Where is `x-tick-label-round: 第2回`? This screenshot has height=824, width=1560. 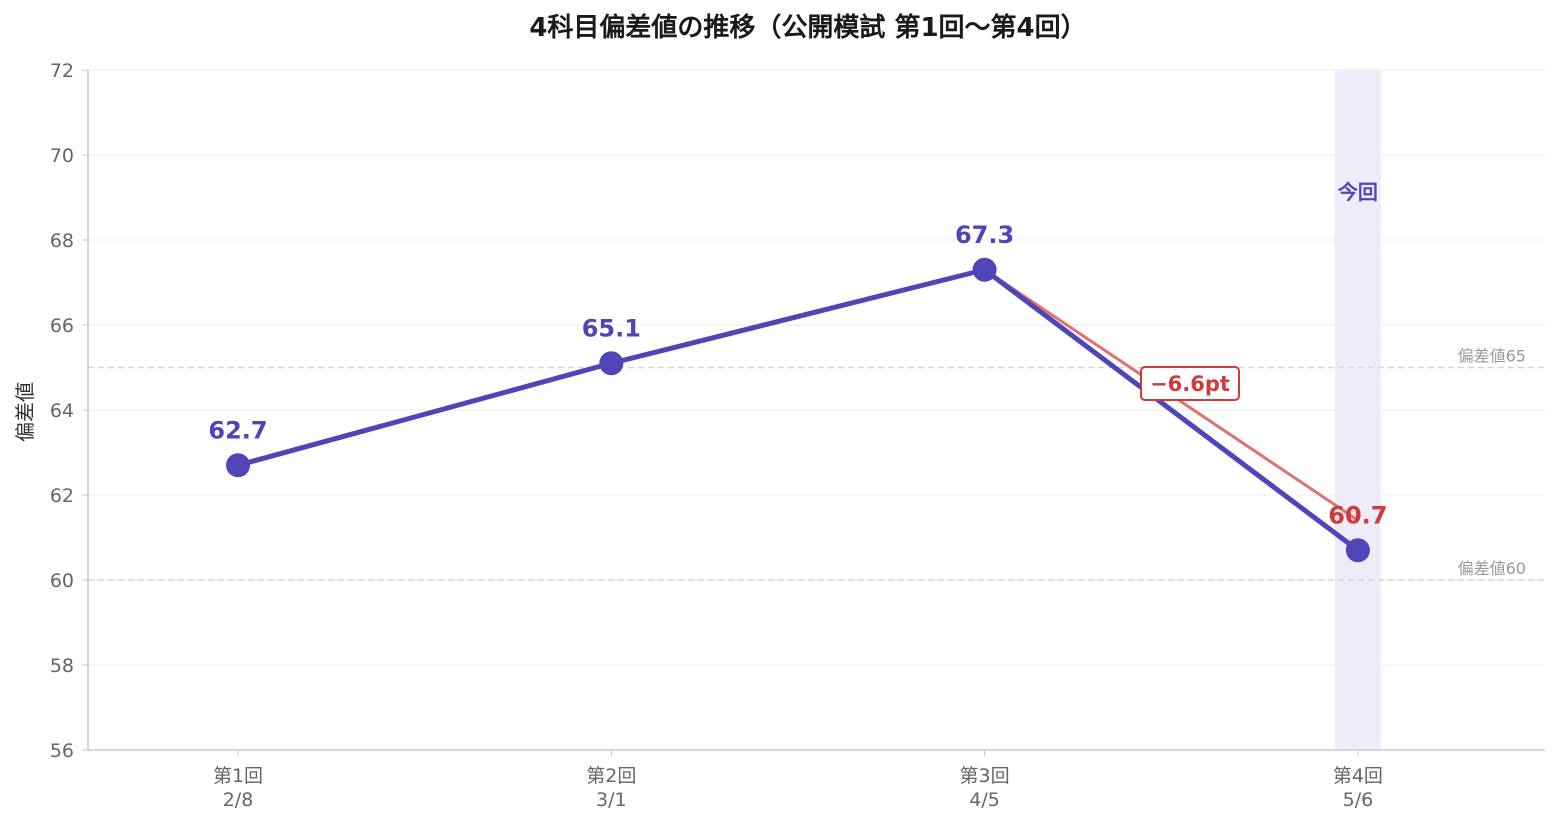 x-tick-label-round: 第2回 is located at coordinates (611, 776).